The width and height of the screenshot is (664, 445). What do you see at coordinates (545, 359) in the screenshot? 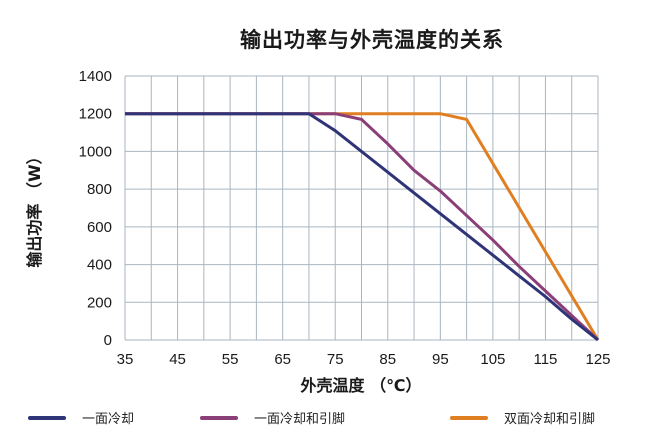
I see `x-tick-label: 115` at bounding box center [545, 359].